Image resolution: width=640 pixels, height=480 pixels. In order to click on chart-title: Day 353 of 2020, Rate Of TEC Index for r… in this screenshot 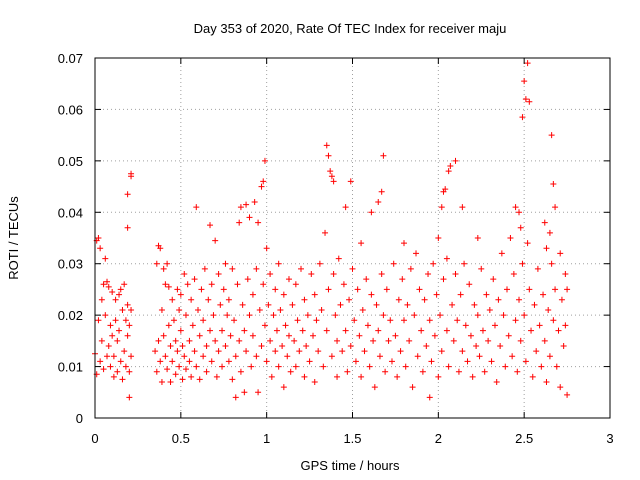, I will do `click(350, 28)`.